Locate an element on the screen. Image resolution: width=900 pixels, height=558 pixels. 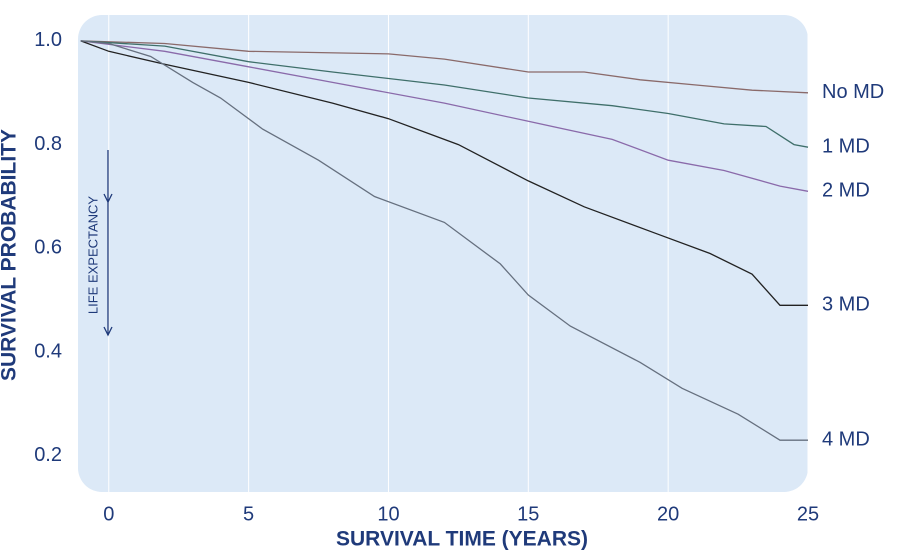
series-label: 3 MD is located at coordinates (846, 305).